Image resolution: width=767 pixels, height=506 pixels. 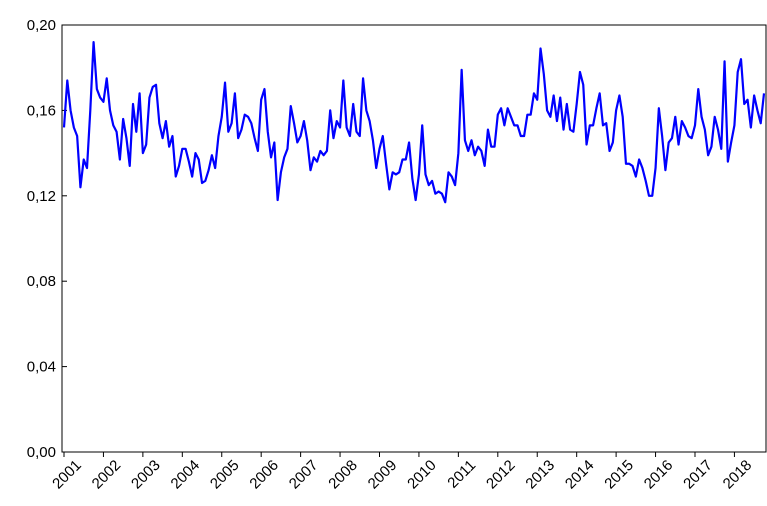 What do you see at coordinates (343, 475) in the screenshot?
I see `x-tick-label: 2008` at bounding box center [343, 475].